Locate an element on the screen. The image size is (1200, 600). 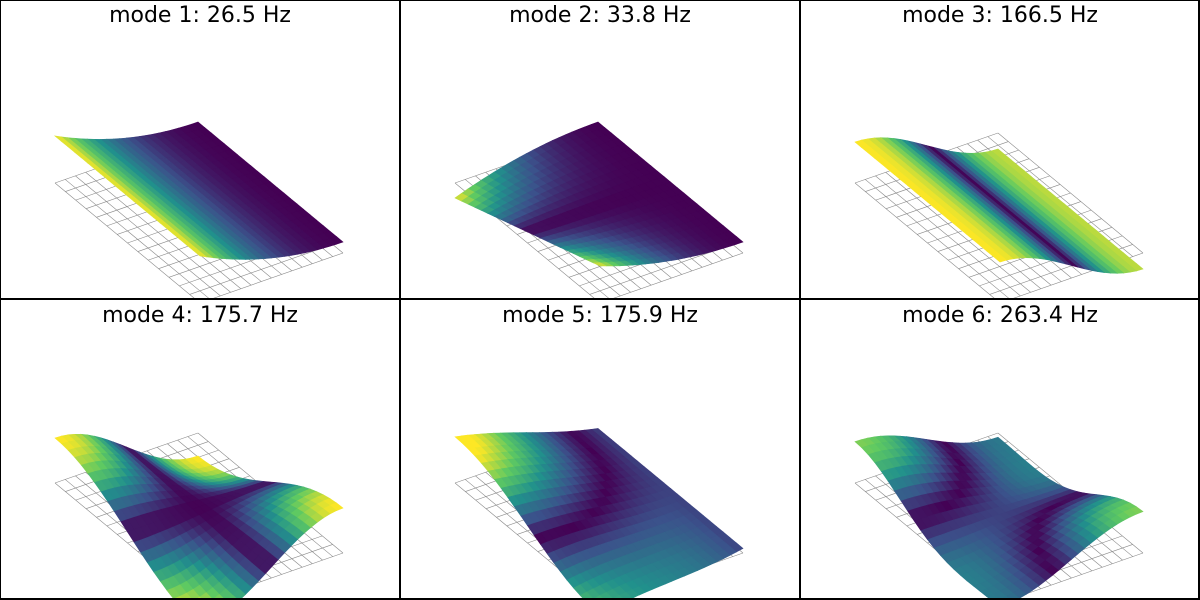
mode-5-plot is located at coordinates (599, 514).